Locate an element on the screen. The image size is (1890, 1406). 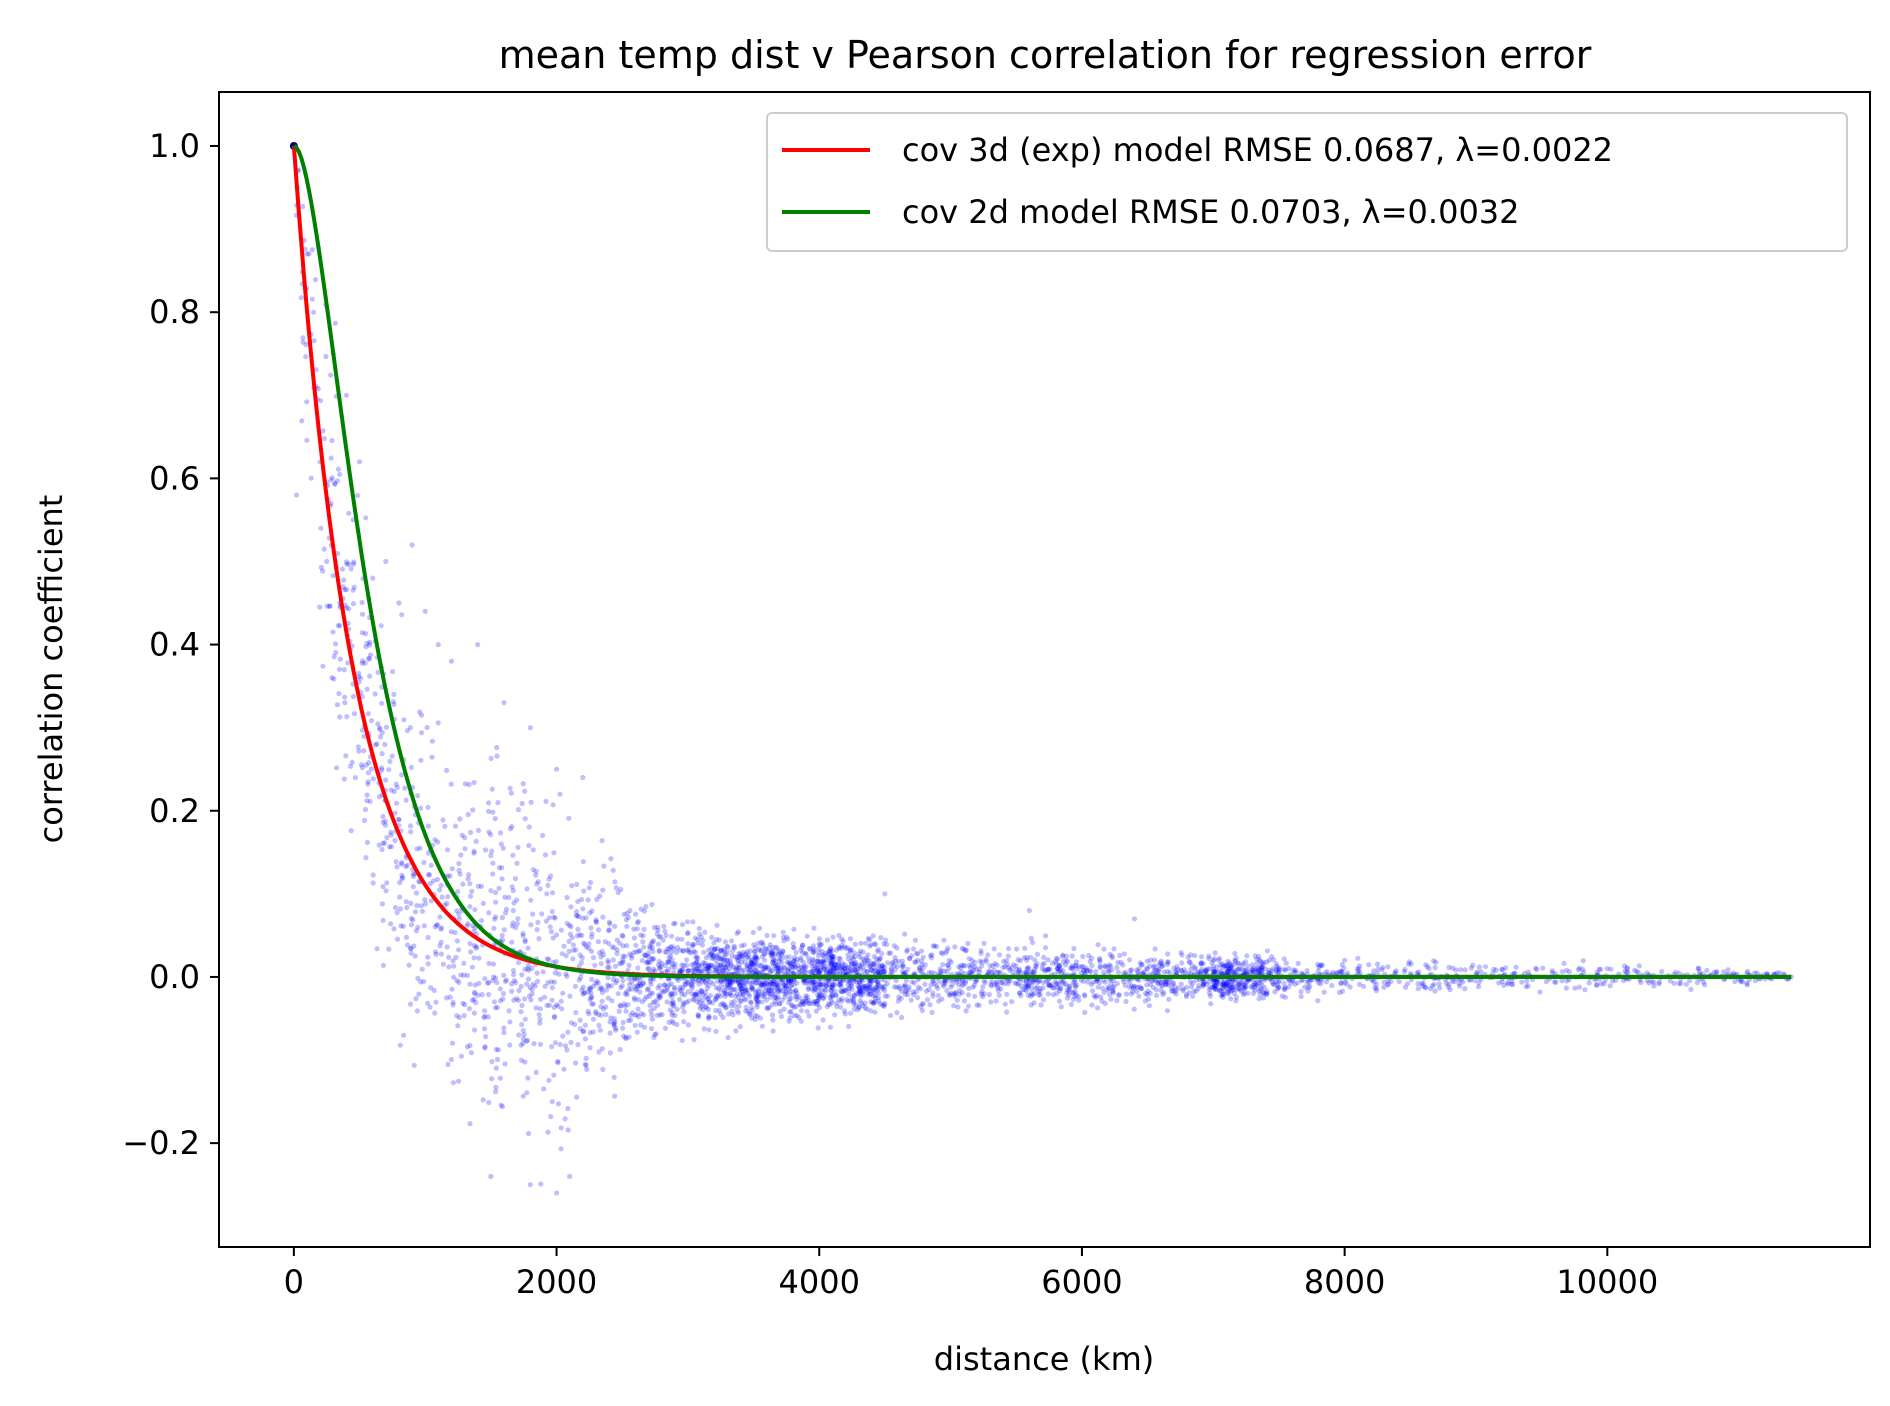
x-tick-label: 2000 is located at coordinates (556, 1282).